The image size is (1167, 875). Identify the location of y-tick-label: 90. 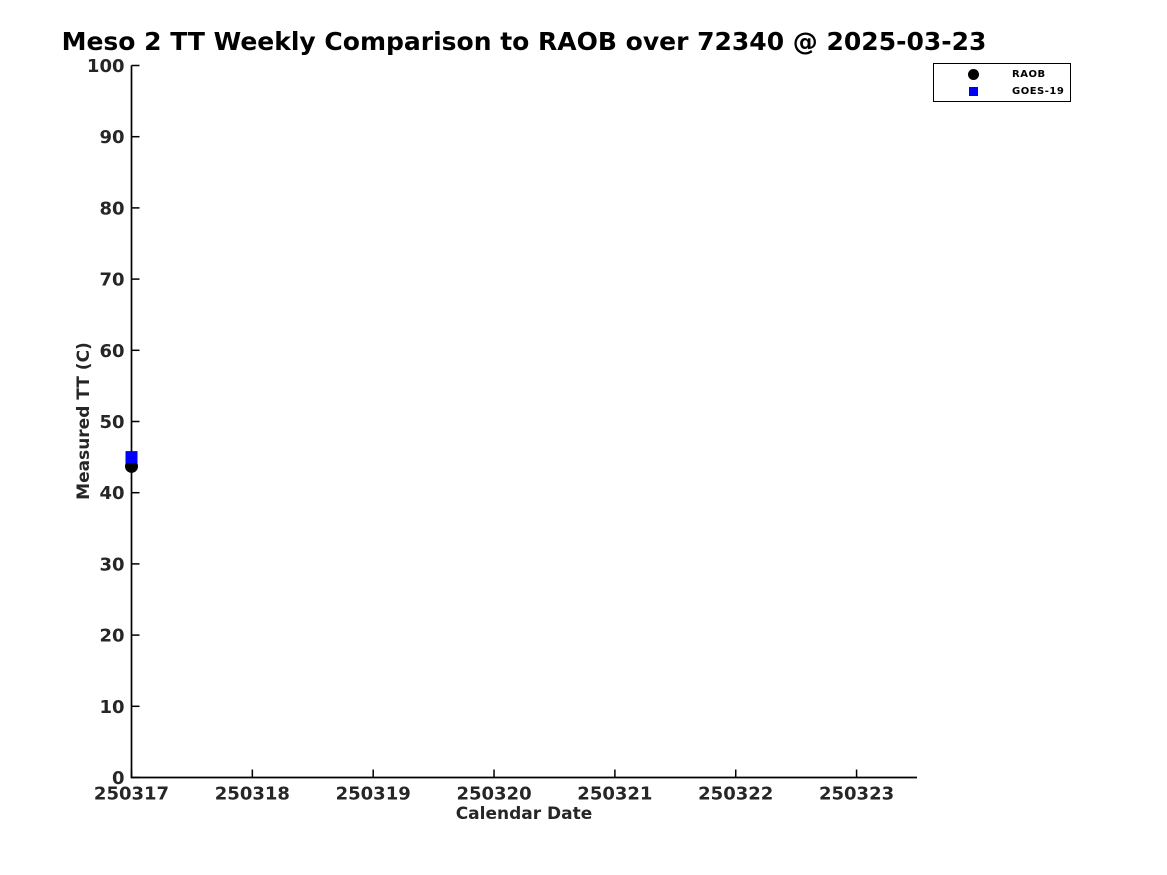
(111, 137).